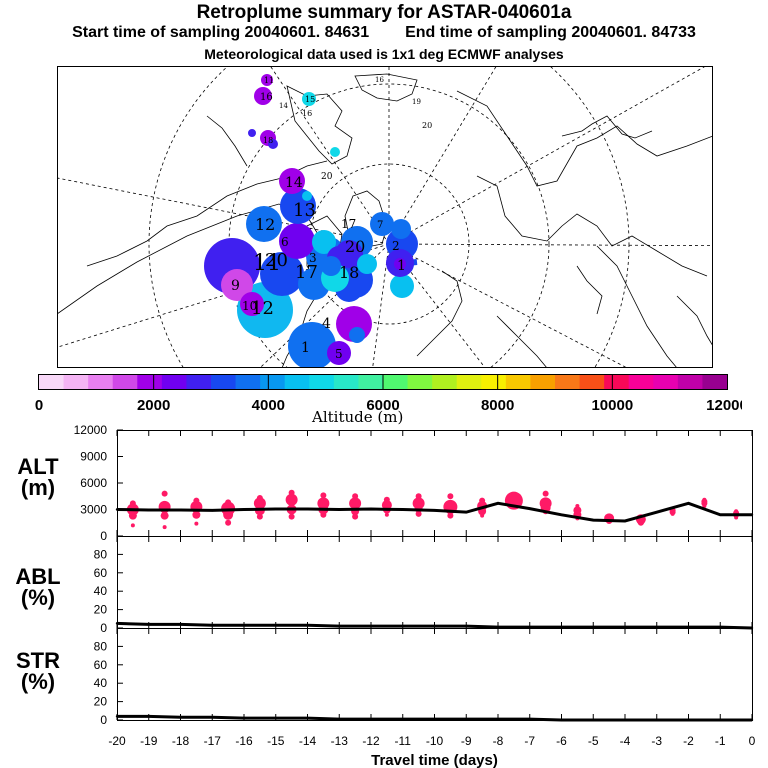 The image size is (768, 768). What do you see at coordinates (612, 405) in the screenshot?
I see `colorbar-tick-label: 10000` at bounding box center [612, 405].